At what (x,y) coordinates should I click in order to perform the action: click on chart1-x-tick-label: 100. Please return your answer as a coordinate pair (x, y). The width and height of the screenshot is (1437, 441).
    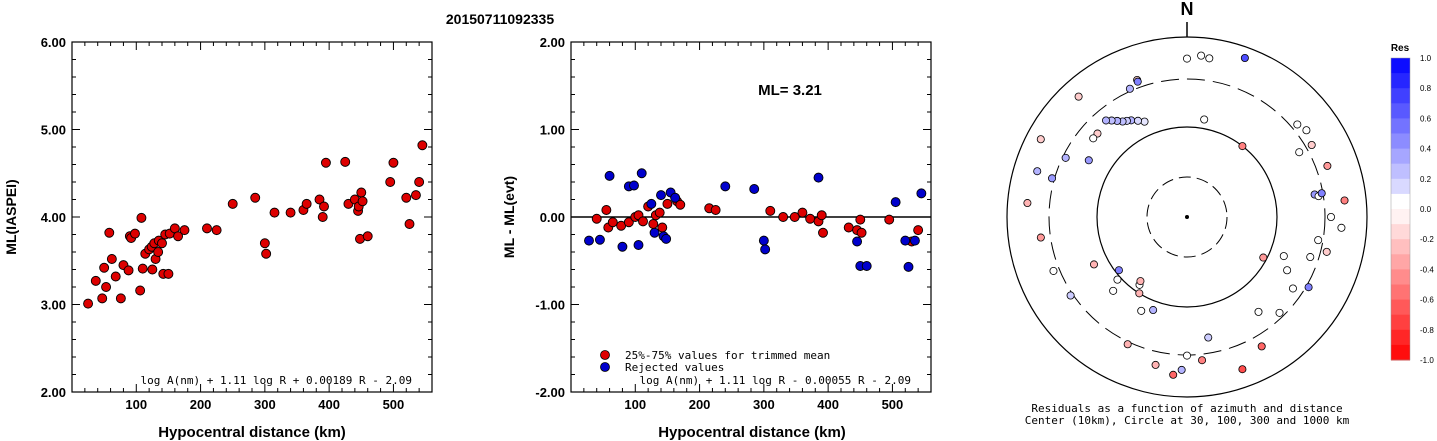
    Looking at the image, I should click on (136, 404).